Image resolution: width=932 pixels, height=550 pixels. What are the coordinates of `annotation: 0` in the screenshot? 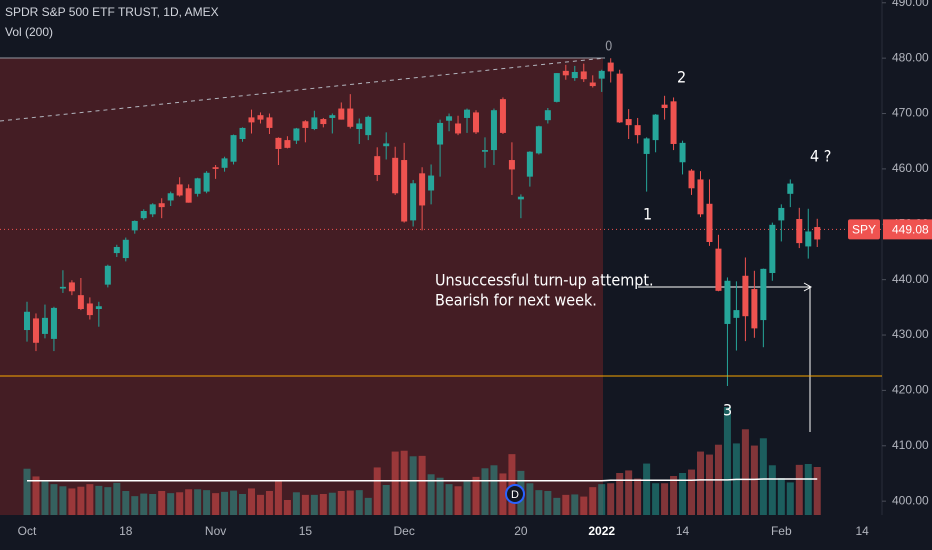 It's located at (608, 47).